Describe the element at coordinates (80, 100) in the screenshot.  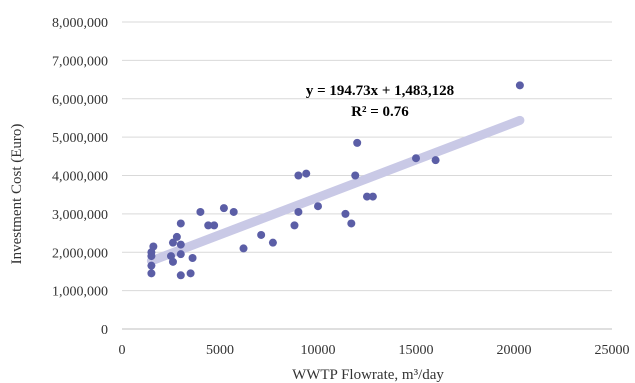
I see `y-tick-label: 6,000,000` at that location.